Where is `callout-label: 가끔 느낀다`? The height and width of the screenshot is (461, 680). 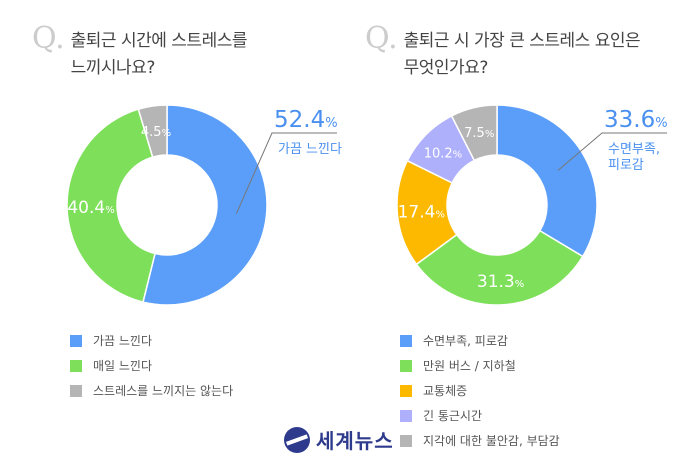 callout-label: 가끔 느낀다 is located at coordinates (310, 149).